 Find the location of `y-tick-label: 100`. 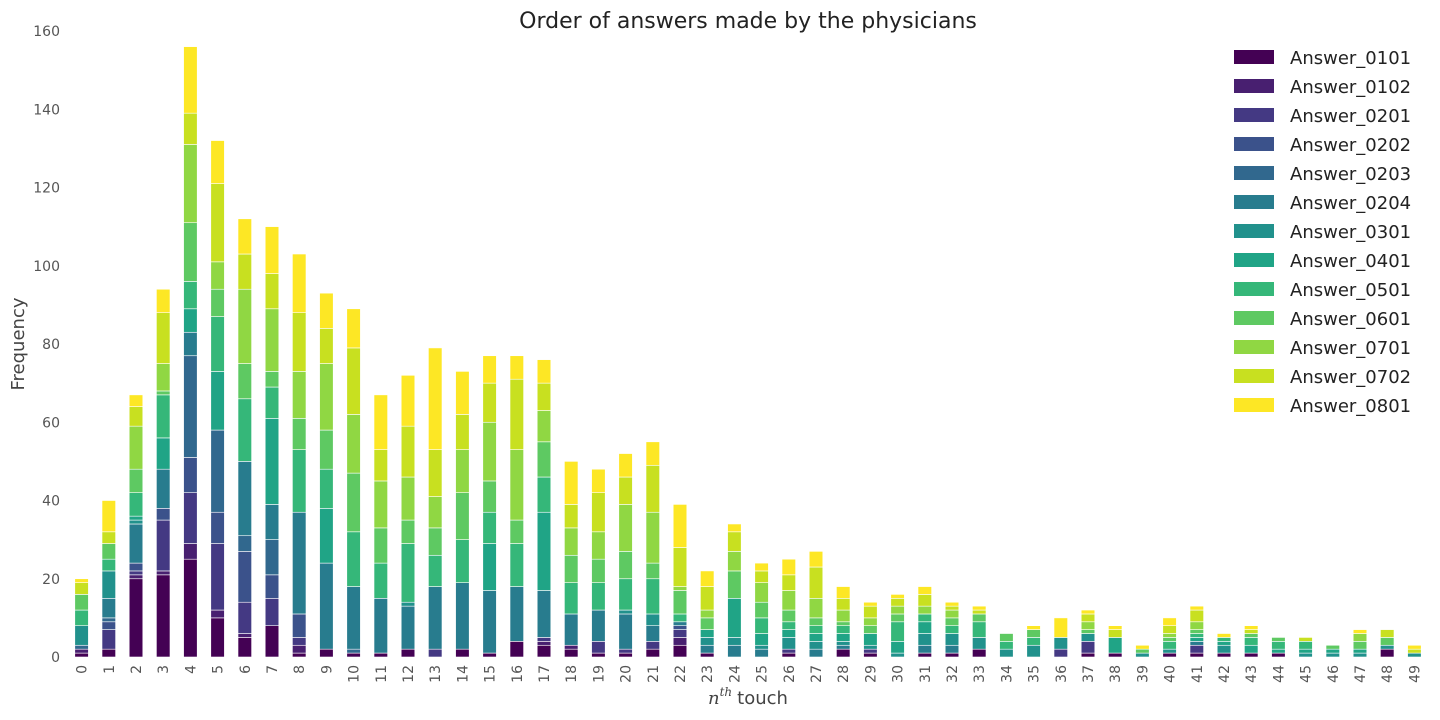

y-tick-label: 100 is located at coordinates (46, 267).